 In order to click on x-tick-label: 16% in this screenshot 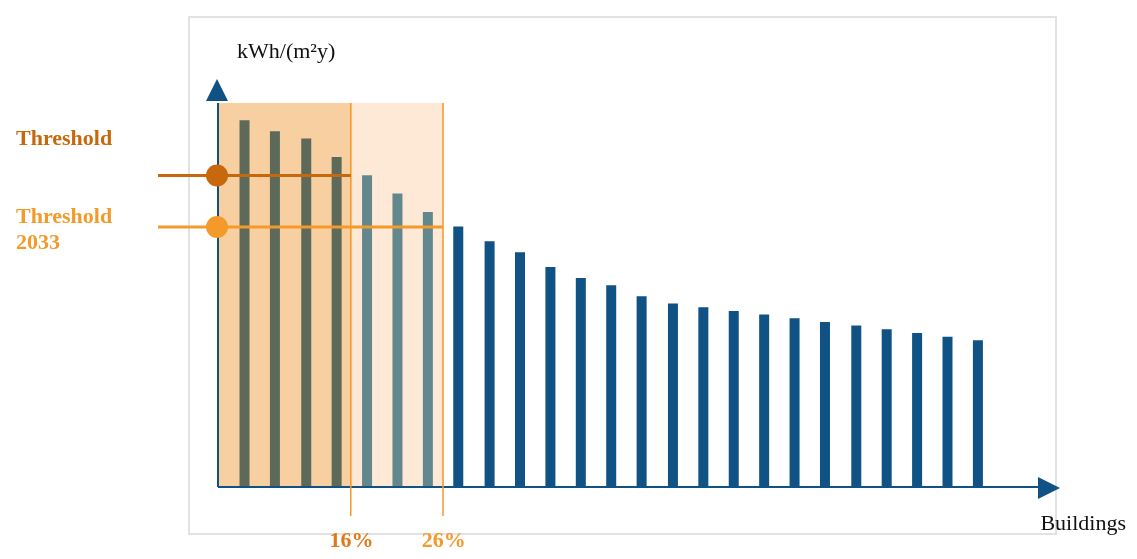, I will do `click(351, 539)`.